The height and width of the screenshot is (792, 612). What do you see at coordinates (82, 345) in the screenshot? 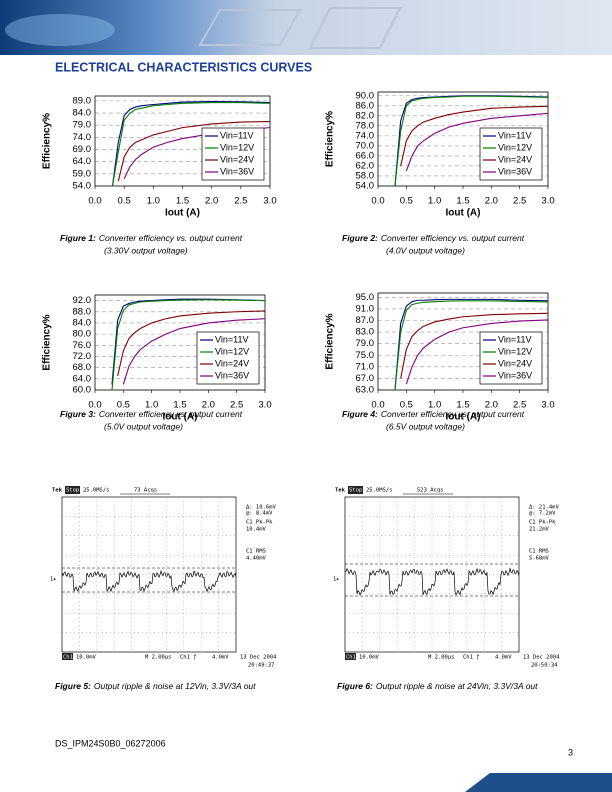
I see `y-tick-label: 76.0` at bounding box center [82, 345].